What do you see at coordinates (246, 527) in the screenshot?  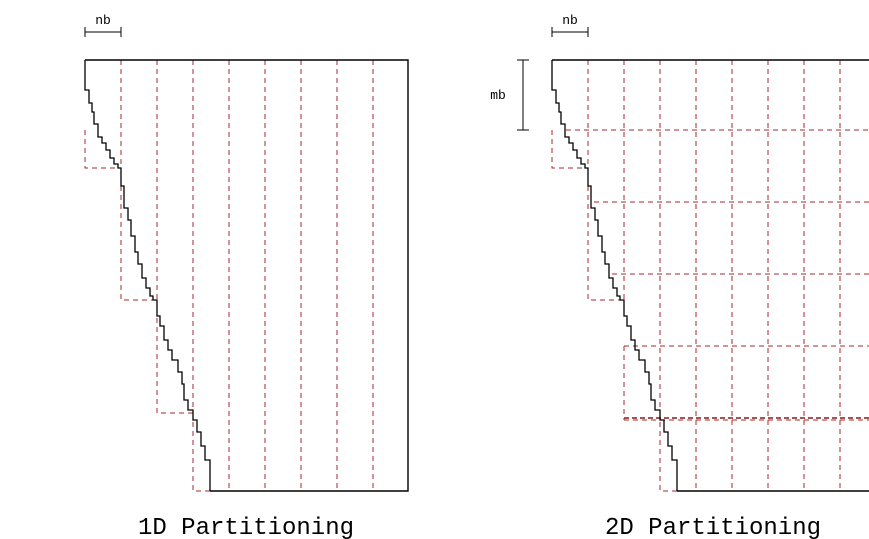 I see `caption-1d: 1D Partitioning` at bounding box center [246, 527].